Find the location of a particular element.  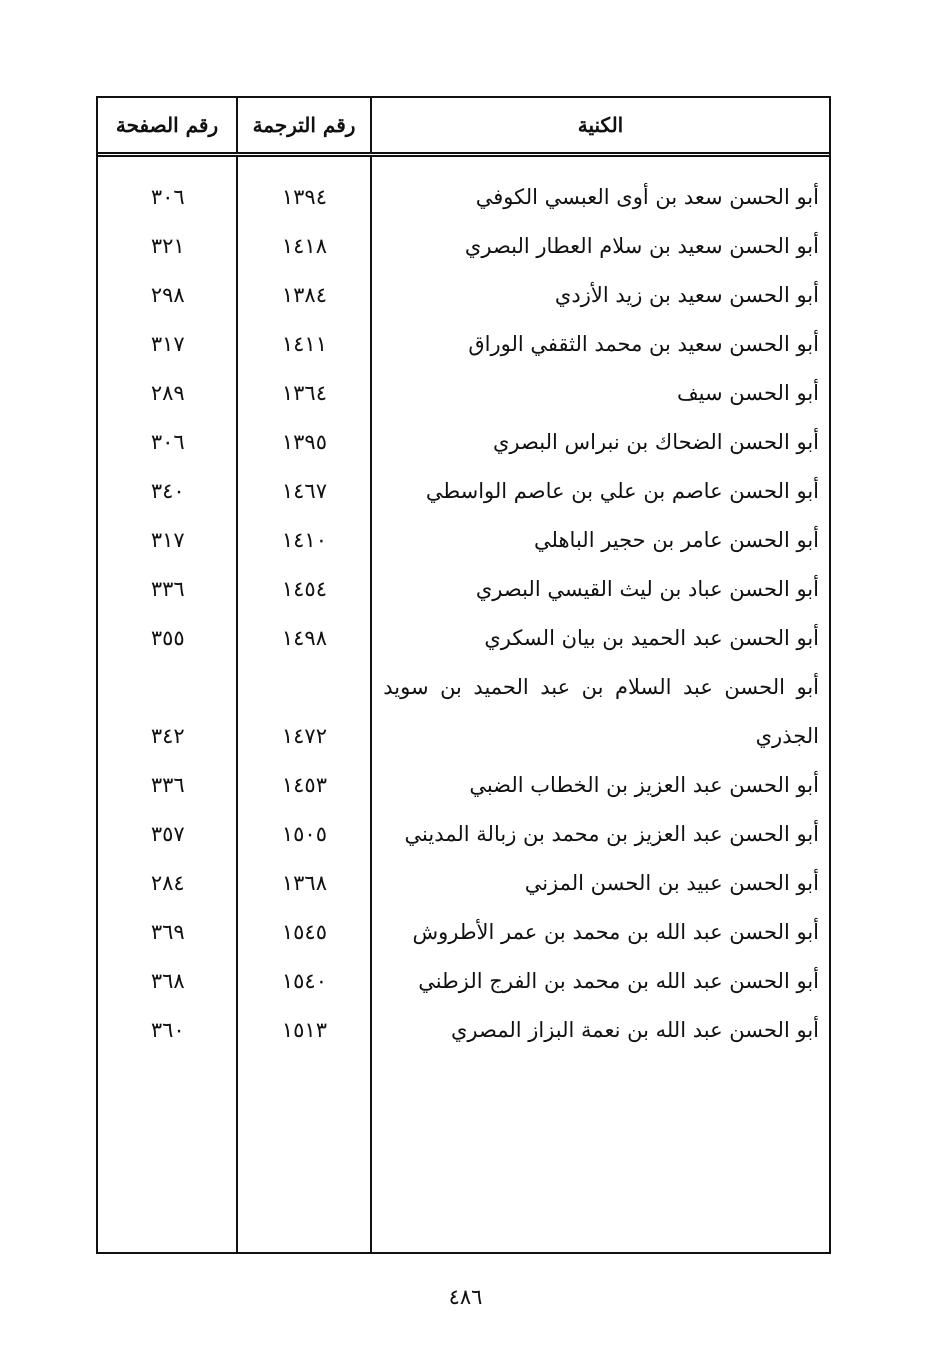

translation-number: ١٥٤٥ is located at coordinates (304, 932).